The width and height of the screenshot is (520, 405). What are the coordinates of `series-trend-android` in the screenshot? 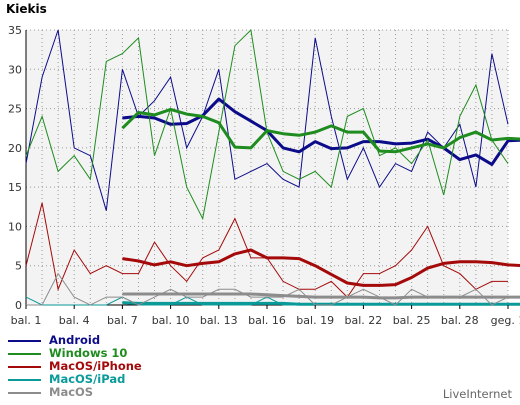 It's located at (321, 131).